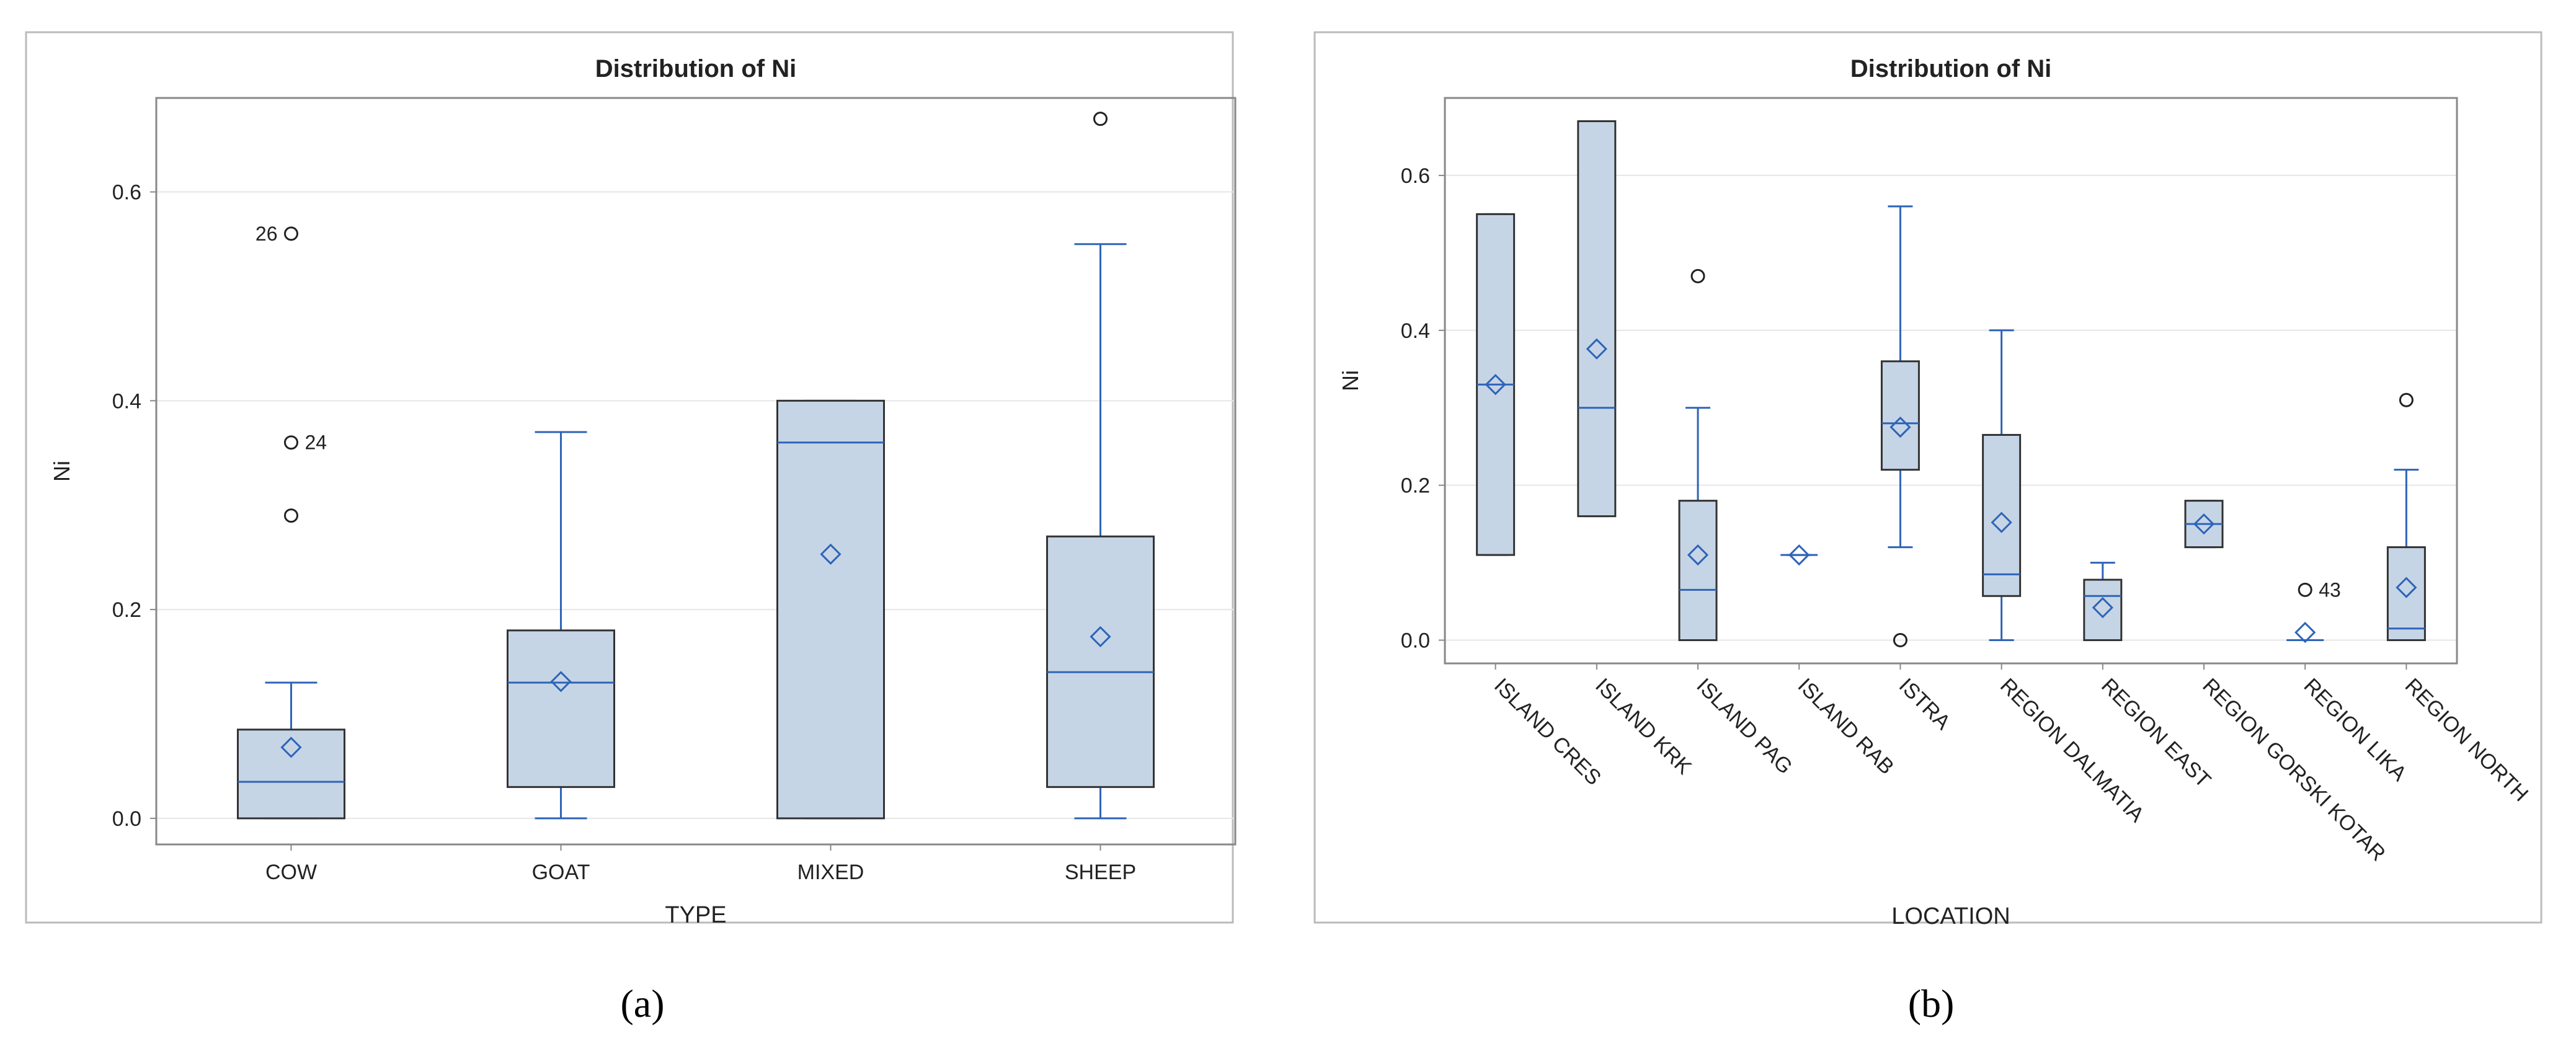 Image resolution: width=2576 pixels, height=1054 pixels. Describe the element at coordinates (1924, 704) in the screenshot. I see `panel-b-category-label: ISTRA` at that location.